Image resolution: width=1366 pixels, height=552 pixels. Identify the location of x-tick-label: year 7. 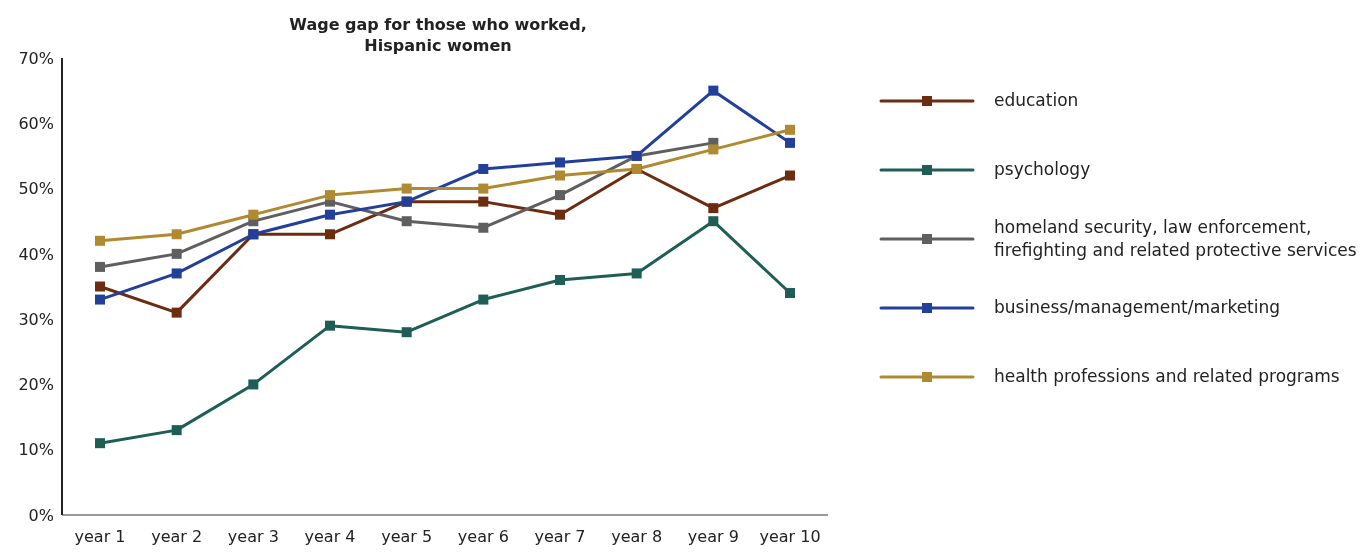
(560, 537).